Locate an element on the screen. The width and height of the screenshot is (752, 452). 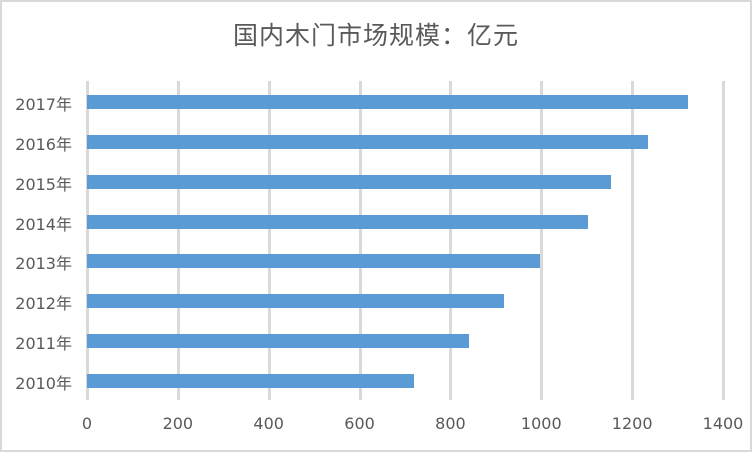
y-category-label: 2012年 is located at coordinates (43, 304).